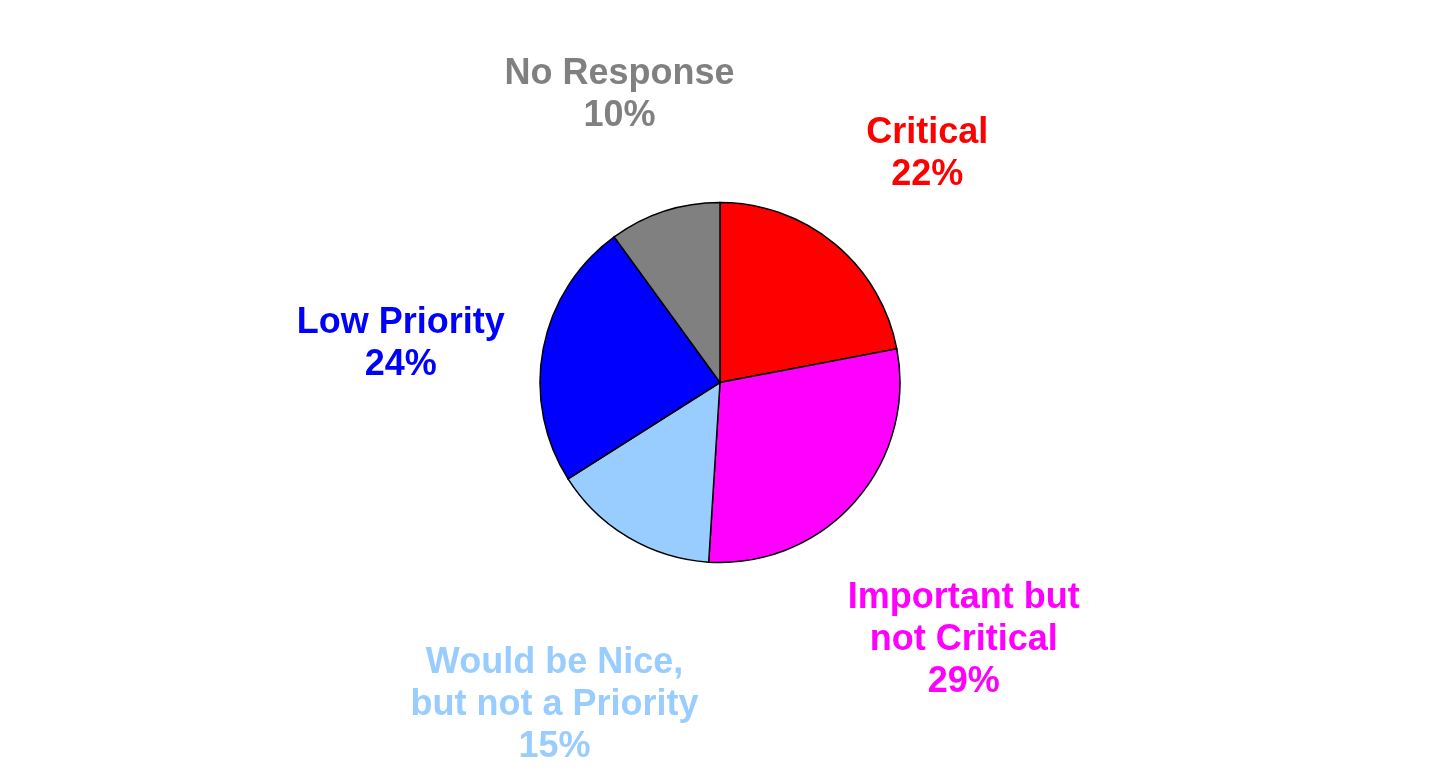  What do you see at coordinates (619, 114) in the screenshot?
I see `data-label: 10%` at bounding box center [619, 114].